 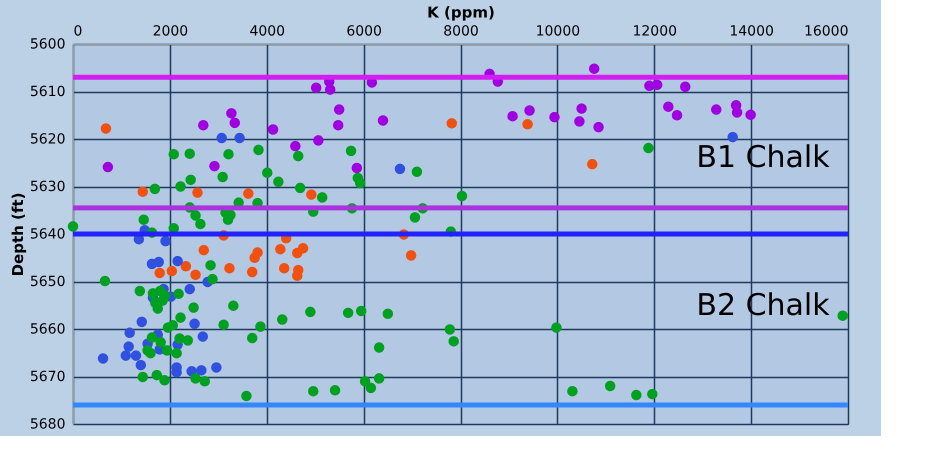 I want to click on x-tick-label: 4000, so click(x=267, y=32).